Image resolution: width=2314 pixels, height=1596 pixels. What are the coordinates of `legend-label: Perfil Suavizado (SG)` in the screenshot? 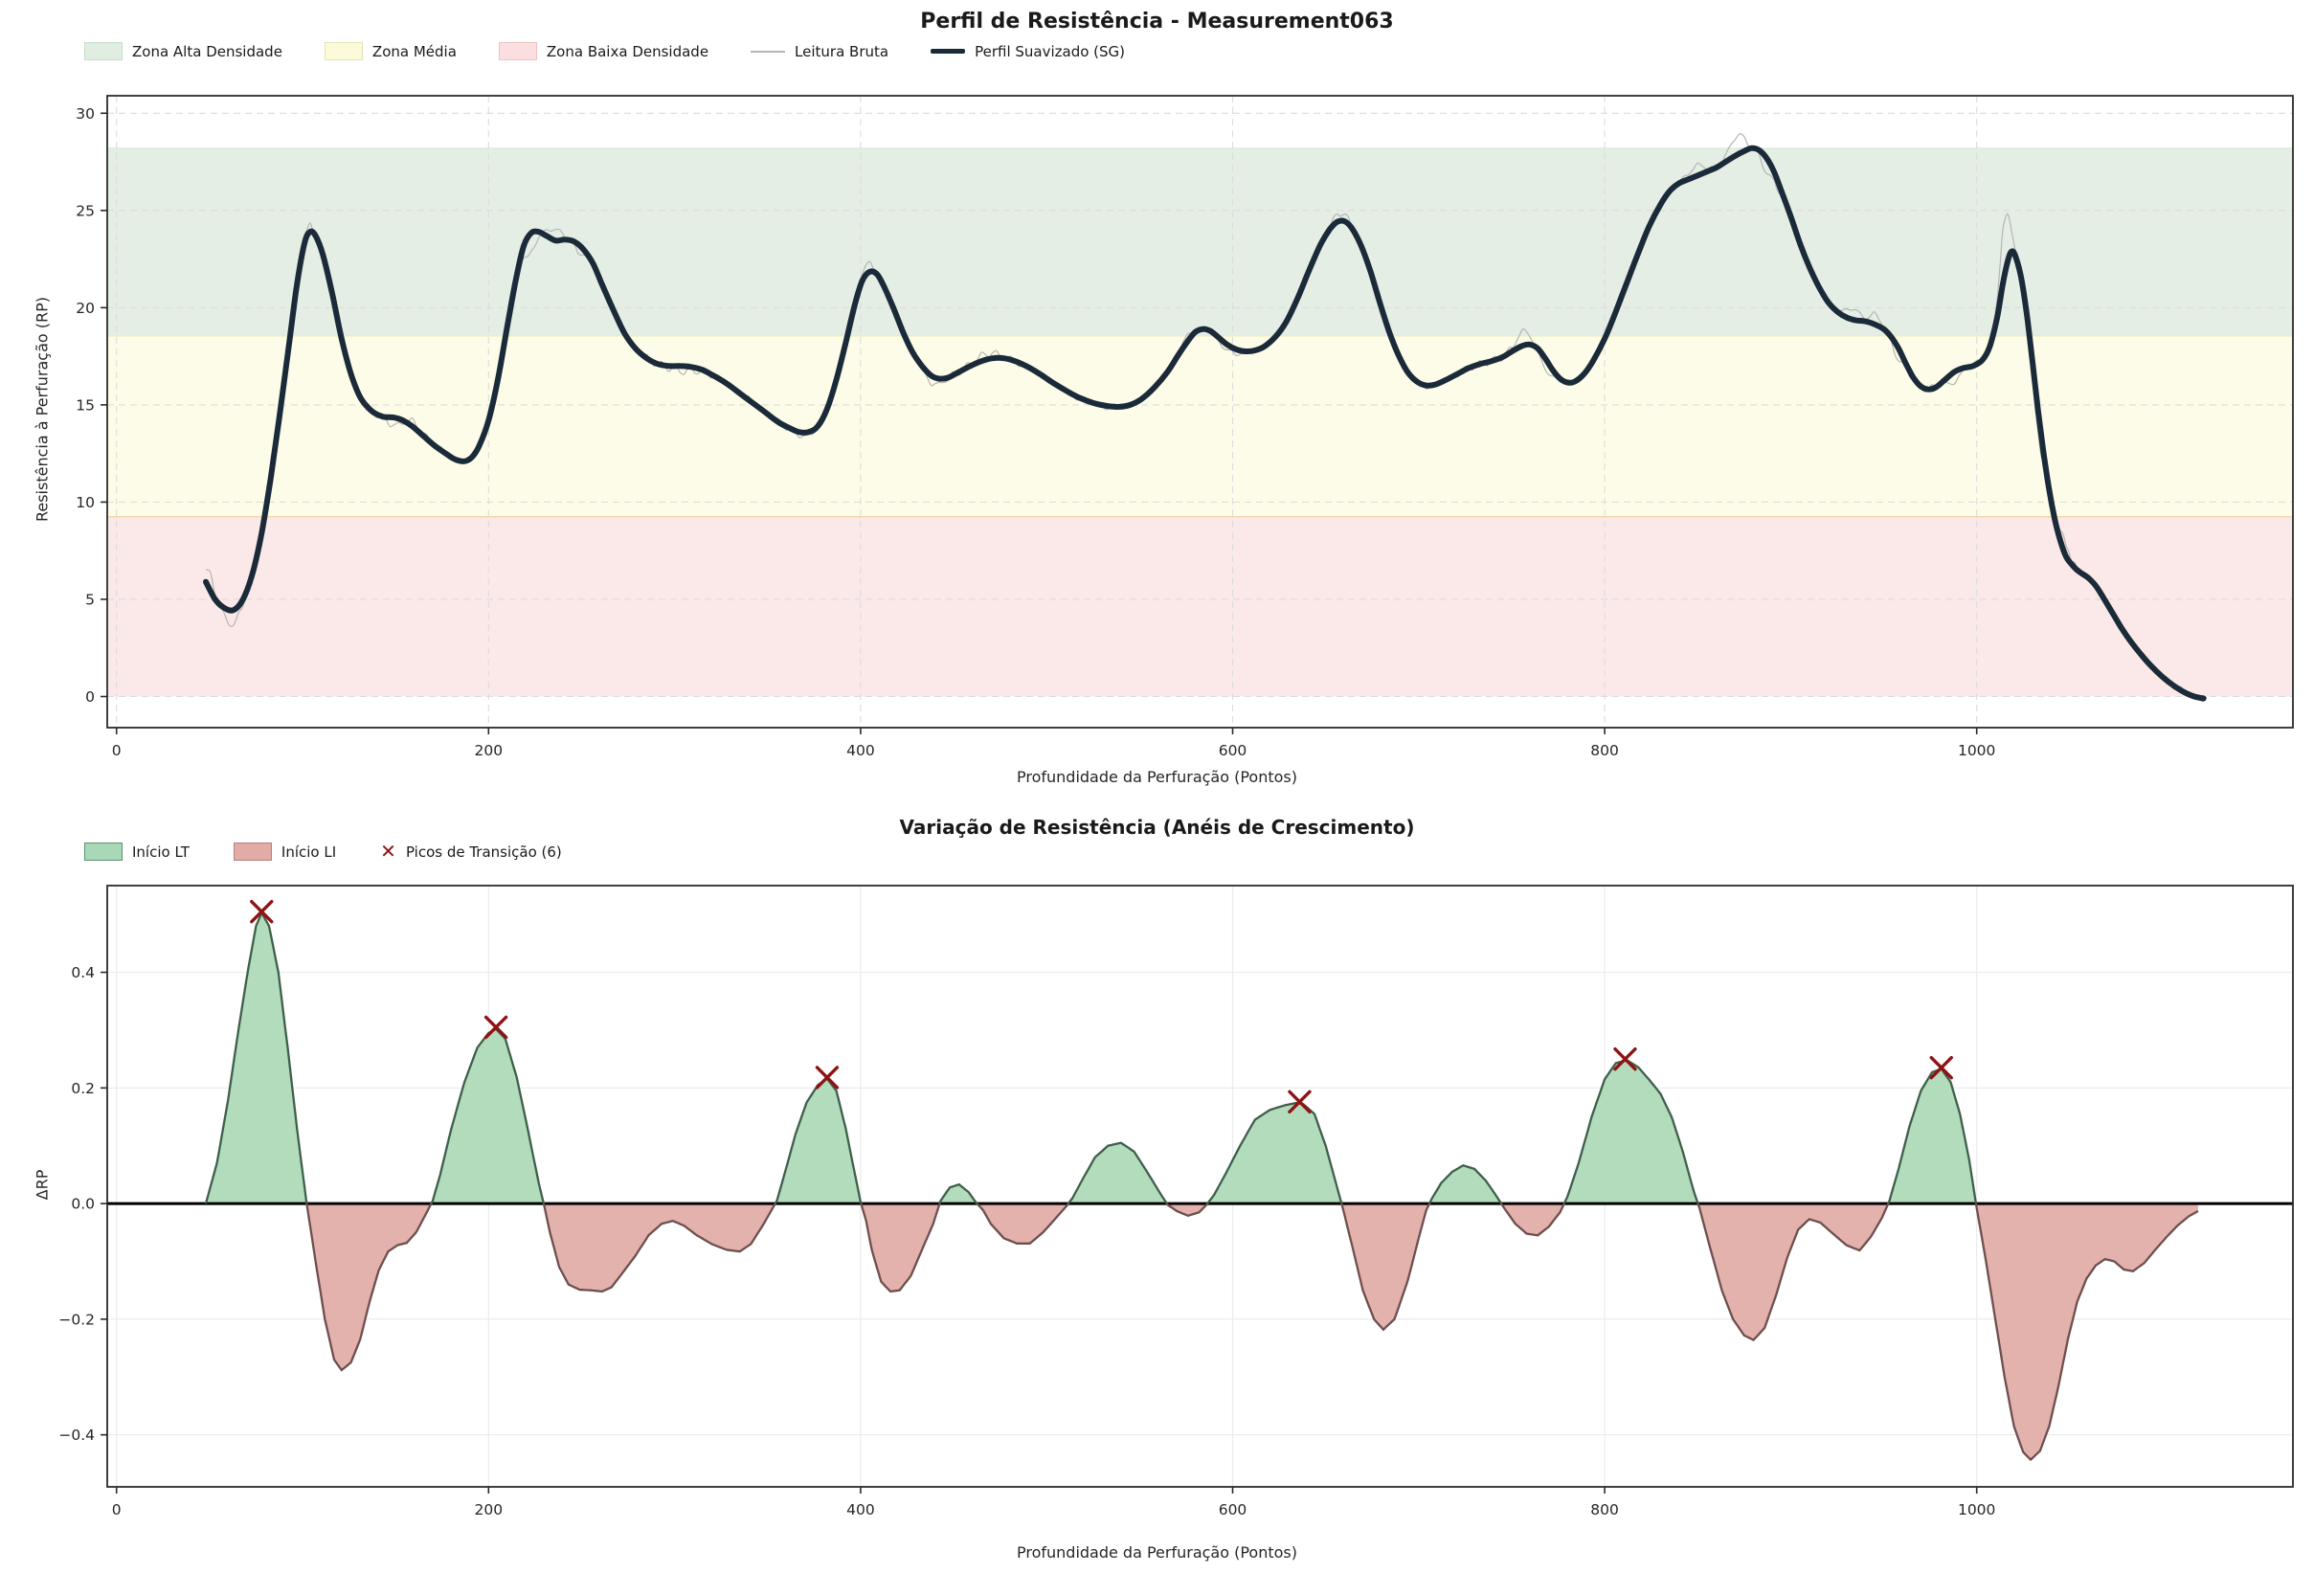 It's located at (1051, 51).